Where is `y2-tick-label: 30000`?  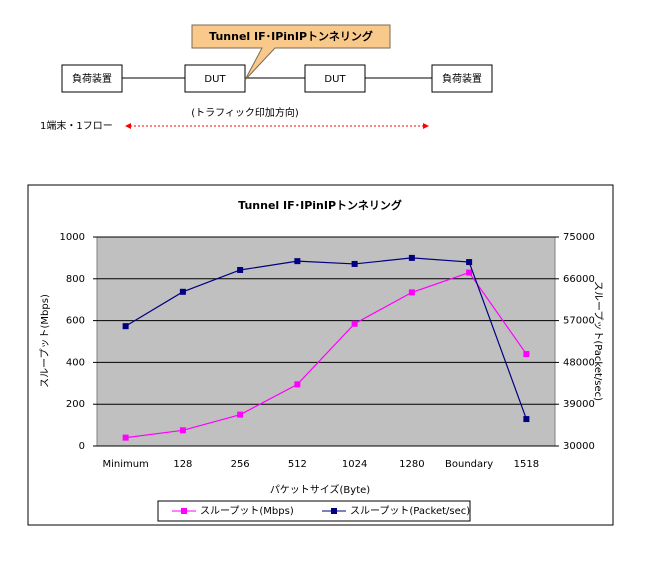
y2-tick-label: 30000 is located at coordinates (579, 446).